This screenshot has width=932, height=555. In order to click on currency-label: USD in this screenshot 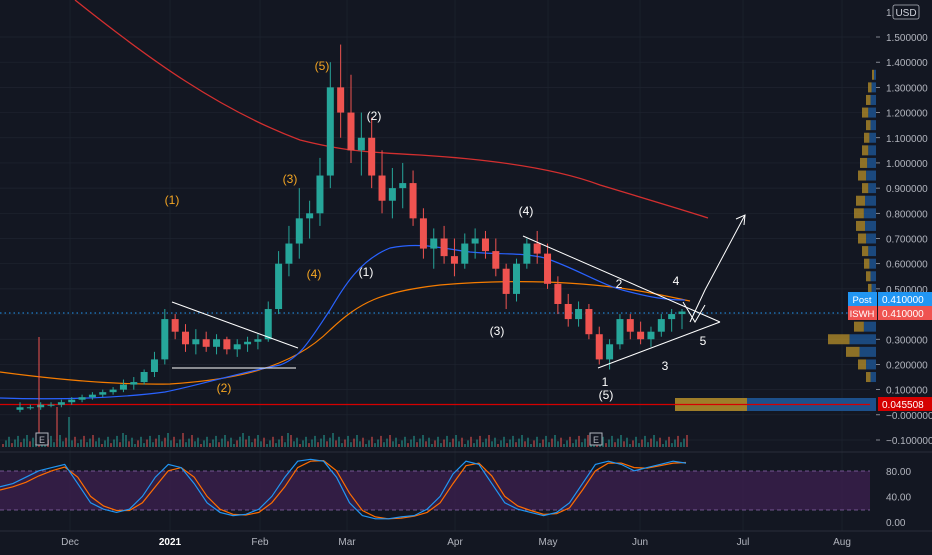, I will do `click(906, 12)`.